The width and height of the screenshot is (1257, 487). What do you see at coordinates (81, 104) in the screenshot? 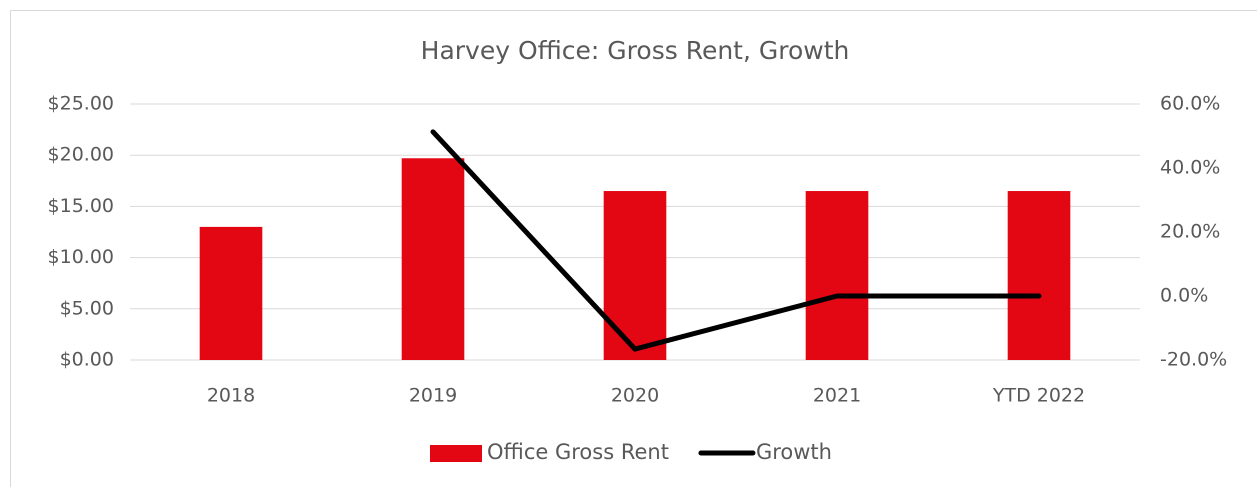
I see `y-tick-label: $25.00` at bounding box center [81, 104].